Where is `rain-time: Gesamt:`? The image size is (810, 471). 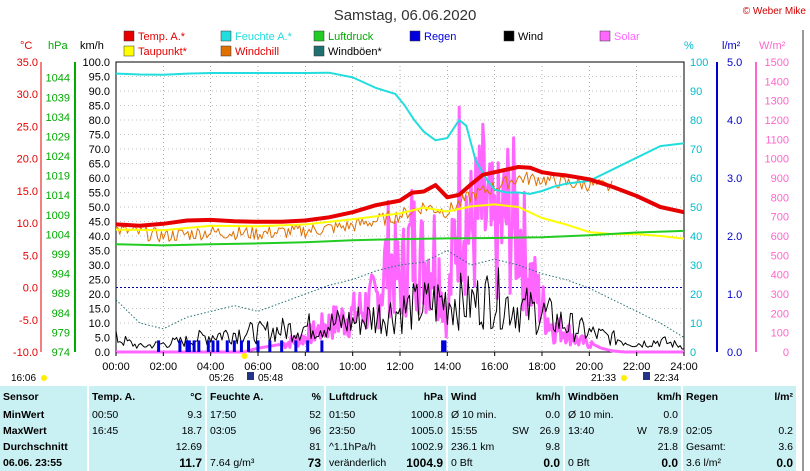
rain-time: Gesamt: is located at coordinates (711, 447).